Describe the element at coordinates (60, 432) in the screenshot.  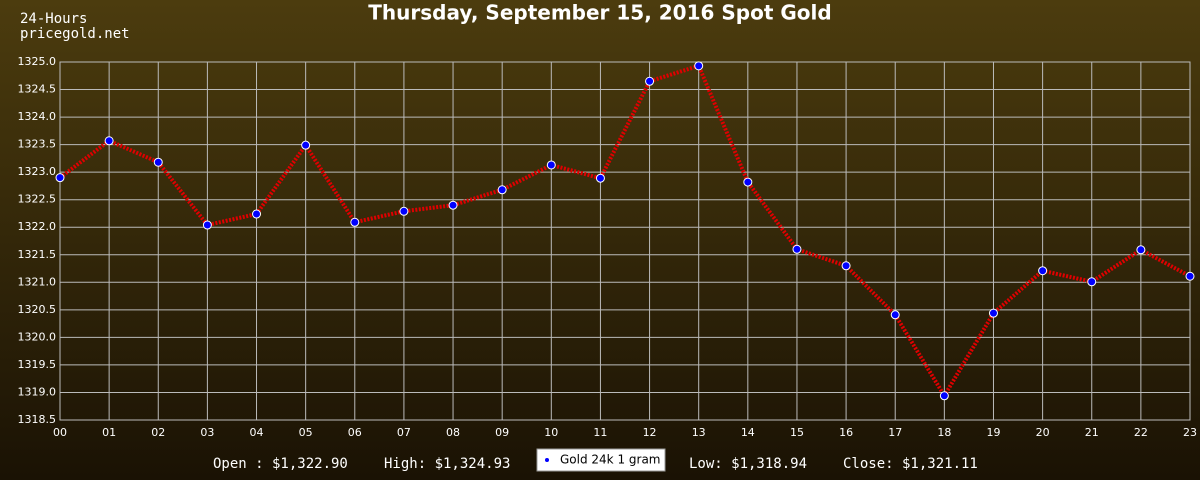
I see `x-tick-label: 00` at that location.